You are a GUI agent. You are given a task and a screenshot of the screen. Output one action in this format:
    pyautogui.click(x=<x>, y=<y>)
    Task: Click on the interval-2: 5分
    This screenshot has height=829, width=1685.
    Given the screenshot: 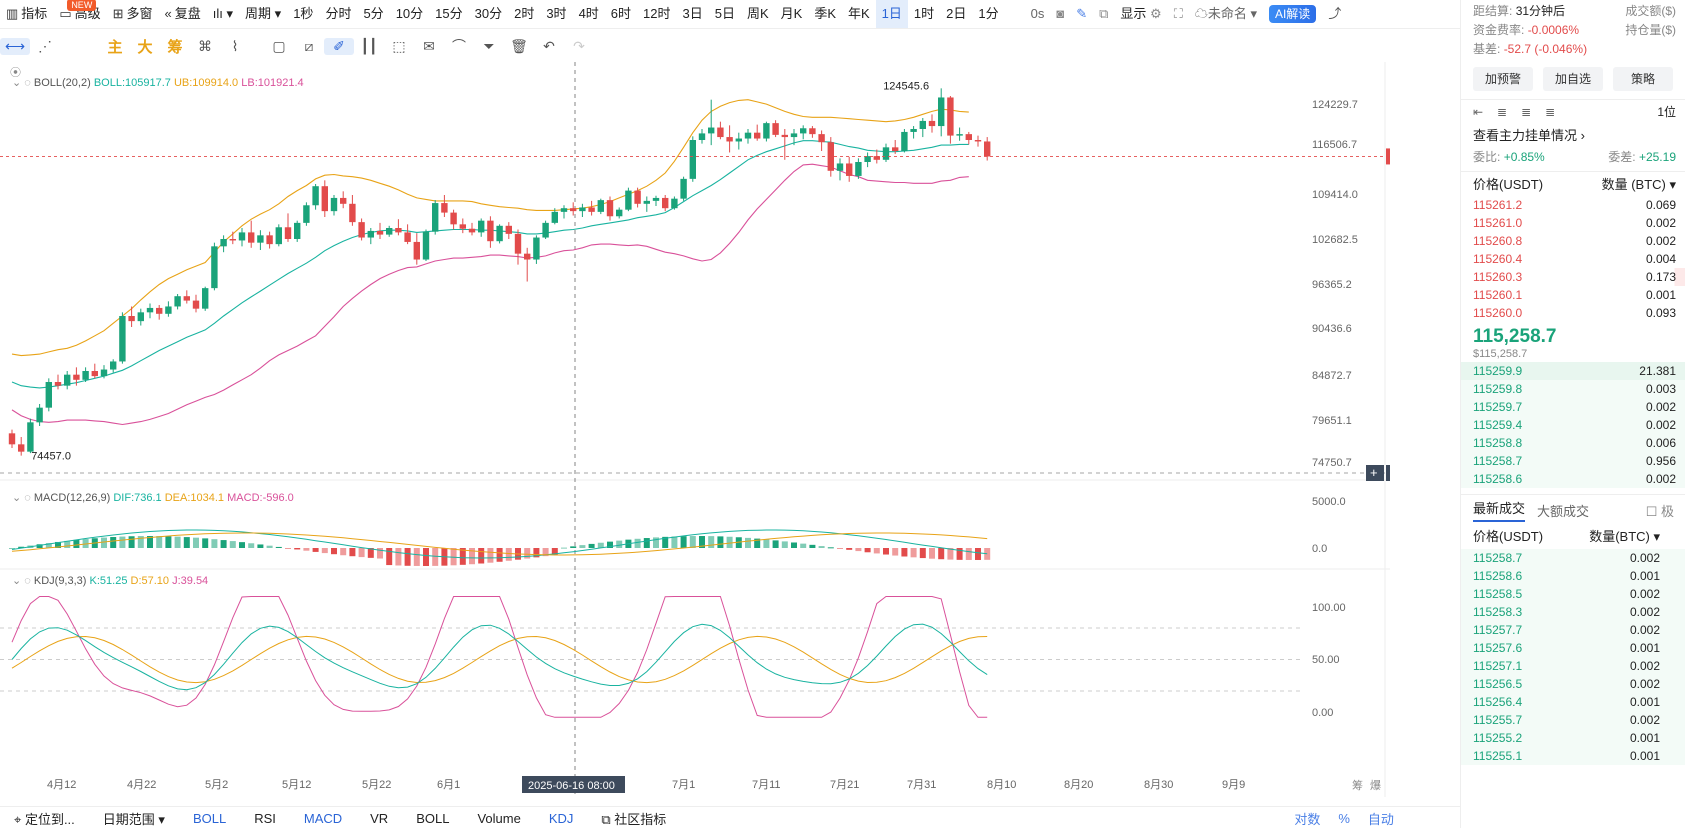 What is the action you would take?
    pyautogui.click(x=373, y=13)
    